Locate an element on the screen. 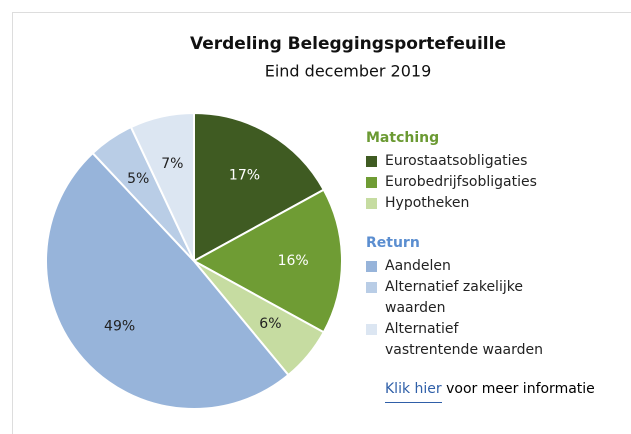 This screenshot has height=434, width=631. legend-label: Eurobedrijfsobligaties is located at coordinates (461, 182).